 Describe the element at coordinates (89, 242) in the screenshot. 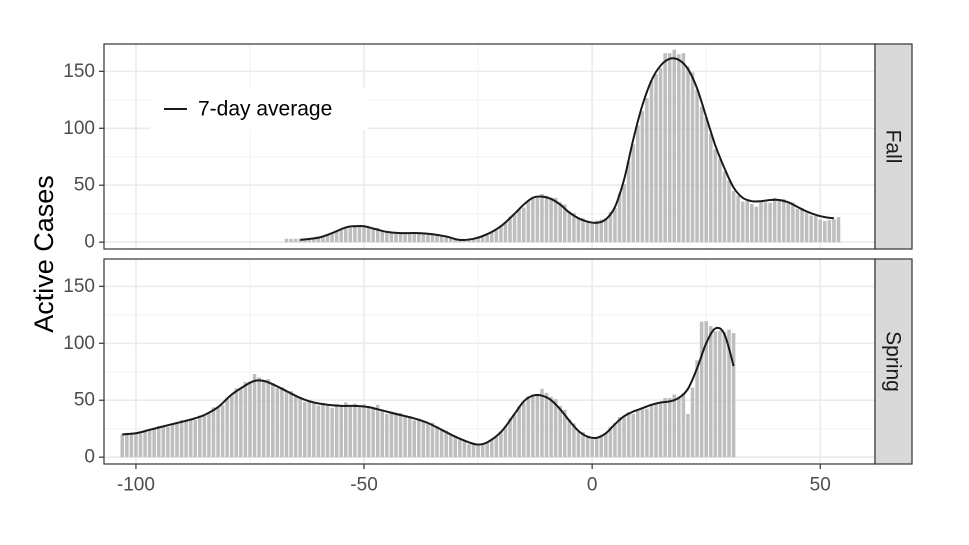

I see `y-tick-label: 0` at that location.